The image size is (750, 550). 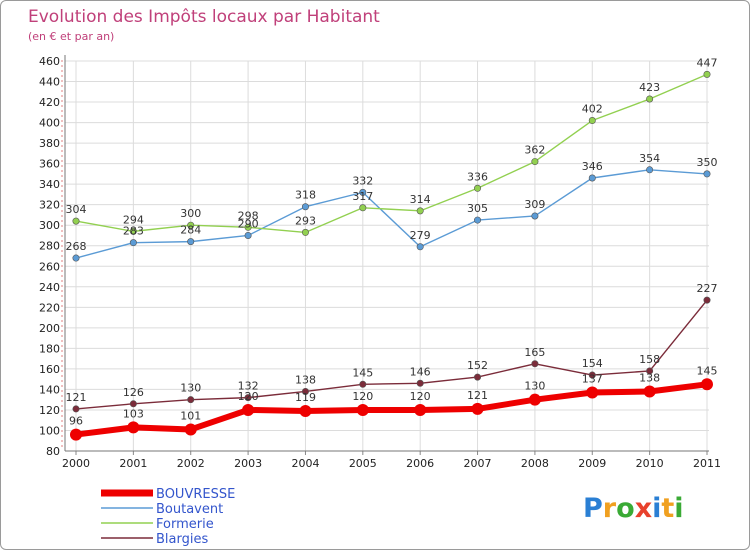 What do you see at coordinates (185, 524) in the screenshot?
I see `legend-label-formerie: Formerie` at bounding box center [185, 524].